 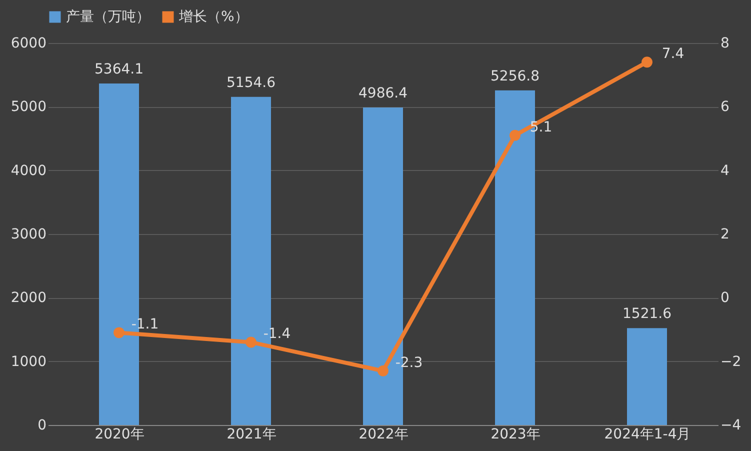 What do you see at coordinates (251, 82) in the screenshot?
I see `data-label: 5154.6` at bounding box center [251, 82].